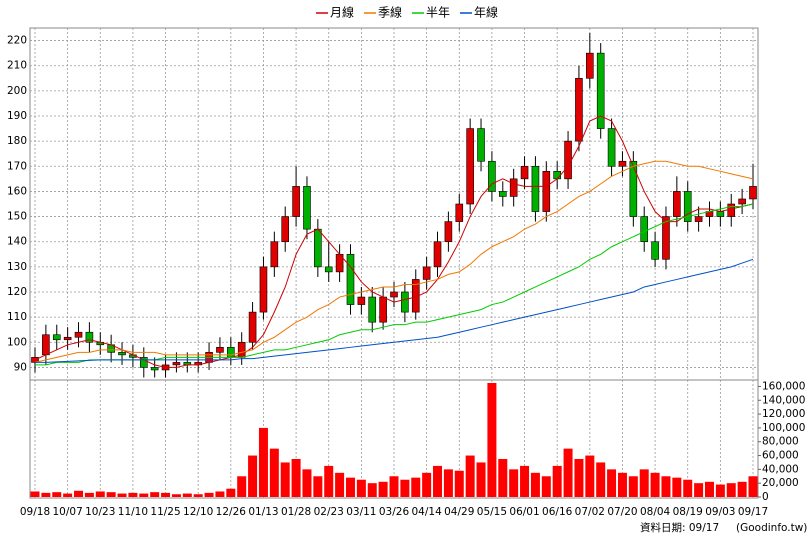  I want to click on y-tick-label: 140, so click(17, 242).